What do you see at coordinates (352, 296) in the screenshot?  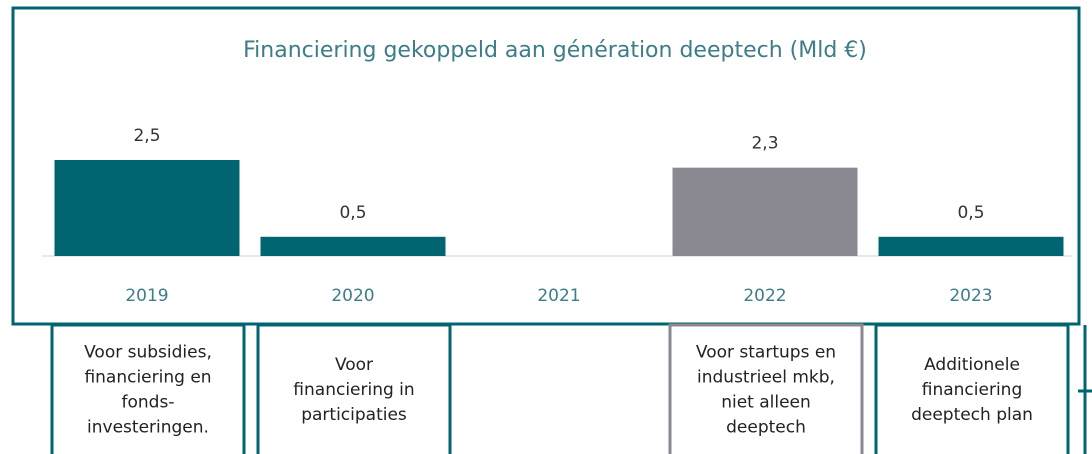 I see `x-tick-label: 2020` at bounding box center [352, 296].